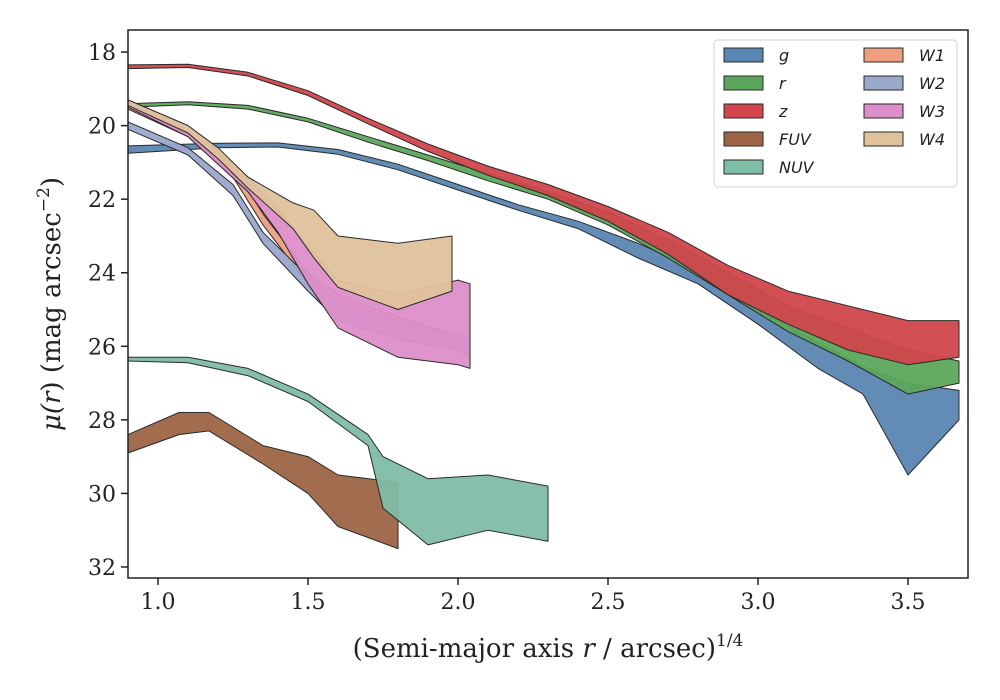 This screenshot has height=700, width=1000. I want to click on legend-swatch-r, so click(743, 83).